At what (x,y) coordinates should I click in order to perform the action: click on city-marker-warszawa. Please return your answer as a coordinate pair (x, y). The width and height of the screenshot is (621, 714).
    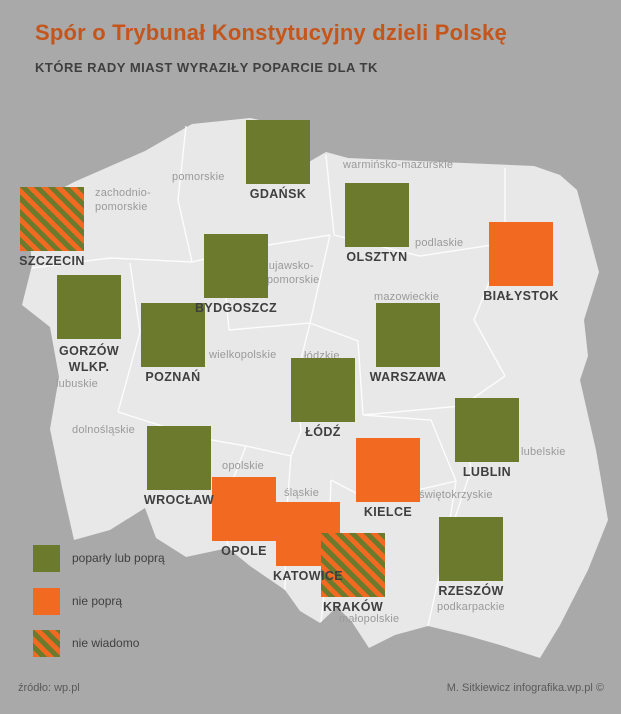
    Looking at the image, I should click on (408, 335).